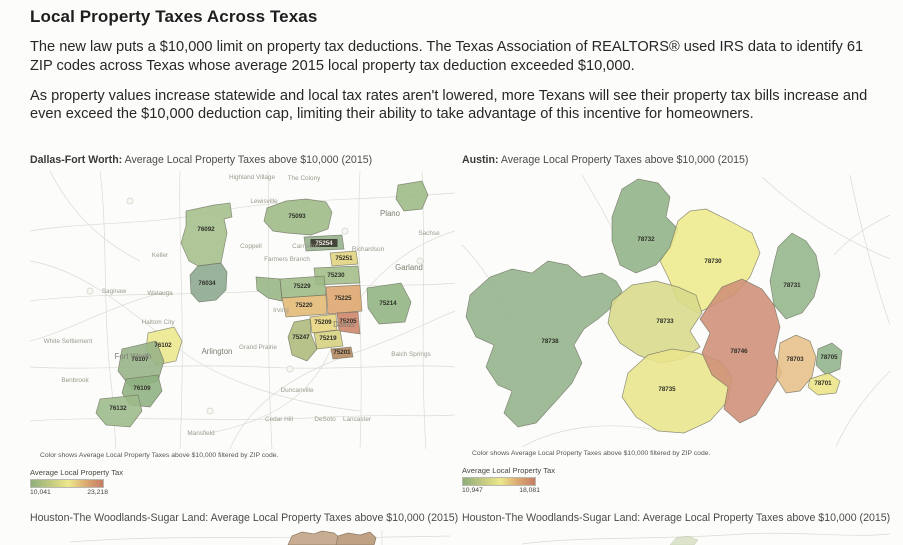 The image size is (903, 545). I want to click on zip-region, so click(412, 196).